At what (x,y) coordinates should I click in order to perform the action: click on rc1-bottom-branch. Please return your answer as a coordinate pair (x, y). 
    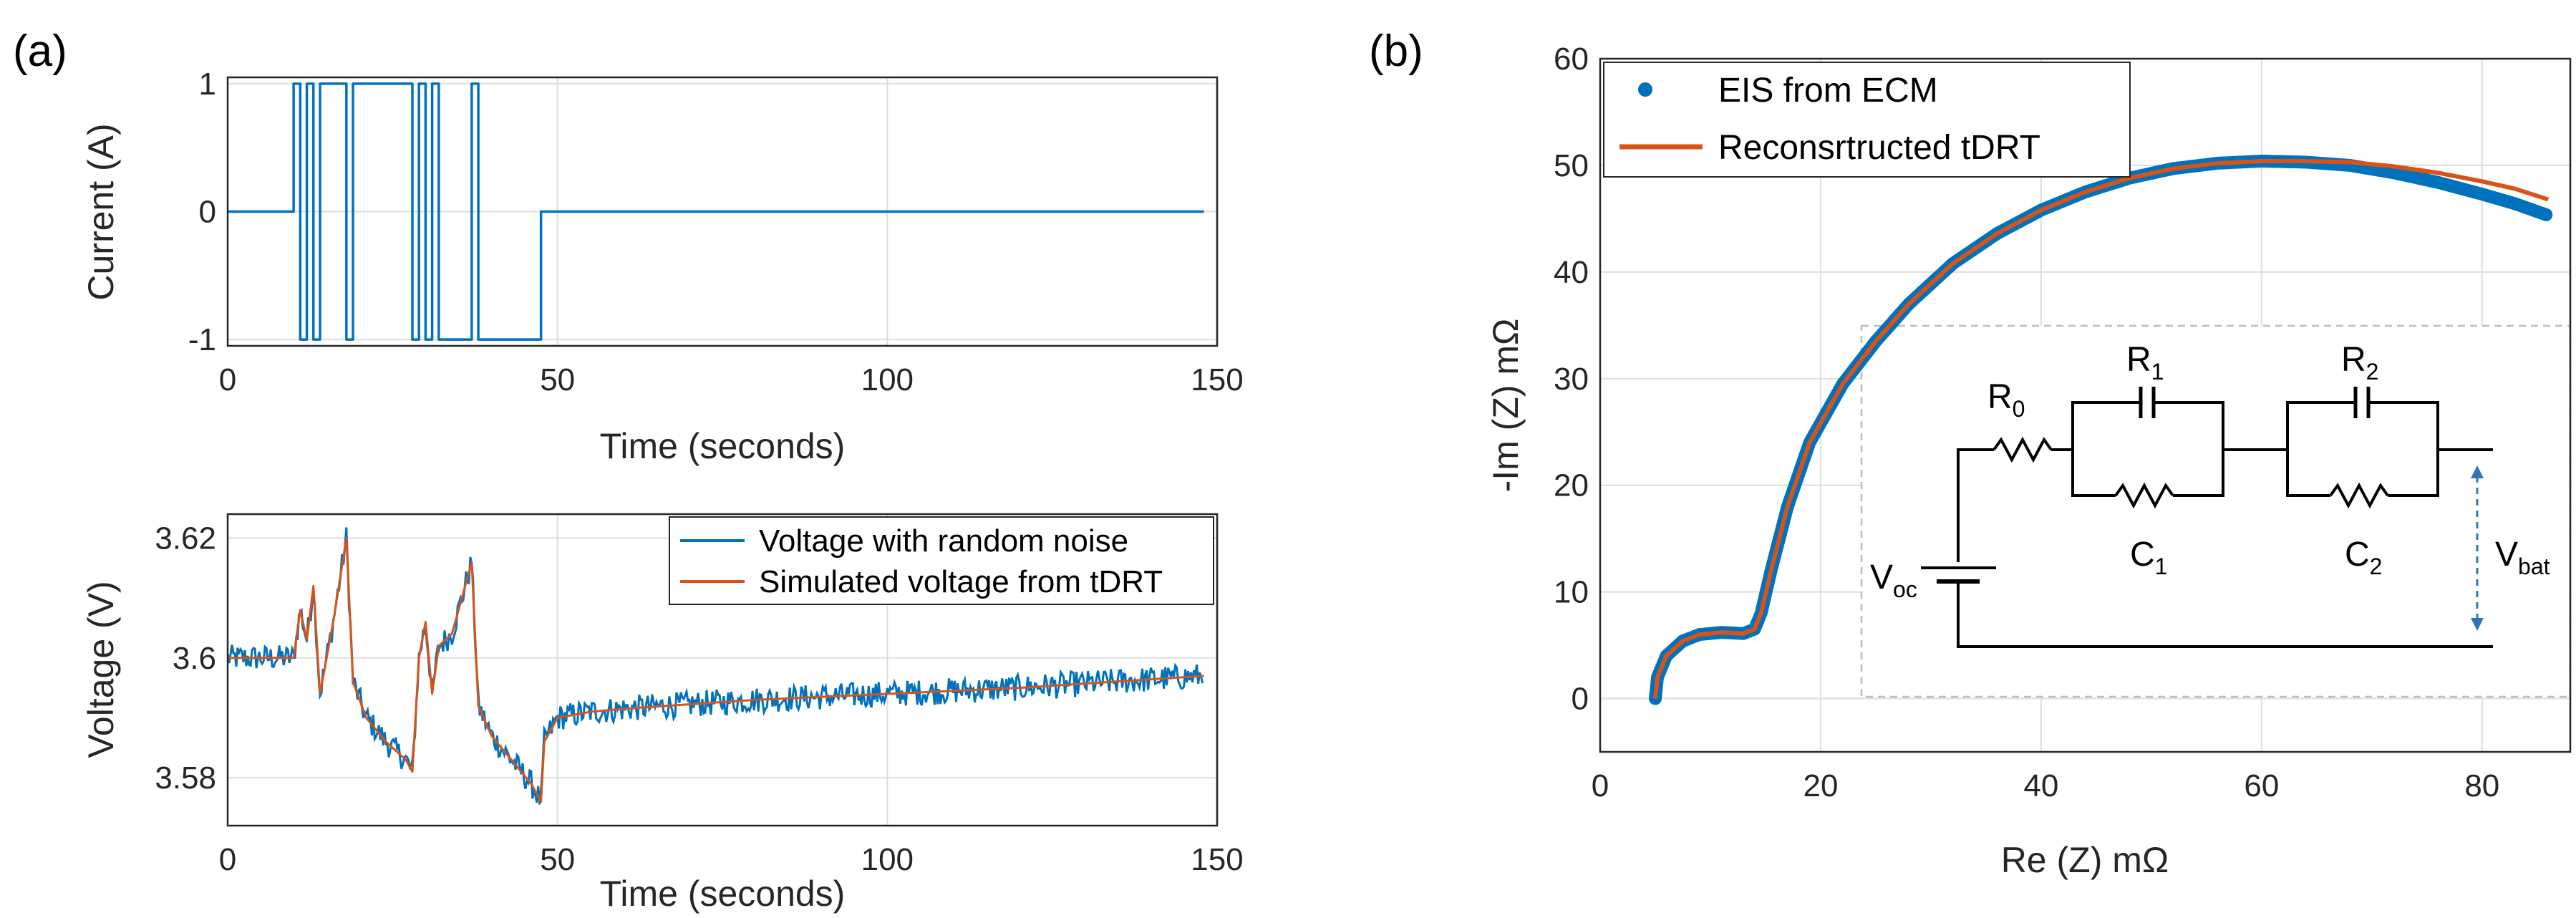
    Looking at the image, I should click on (2093, 473).